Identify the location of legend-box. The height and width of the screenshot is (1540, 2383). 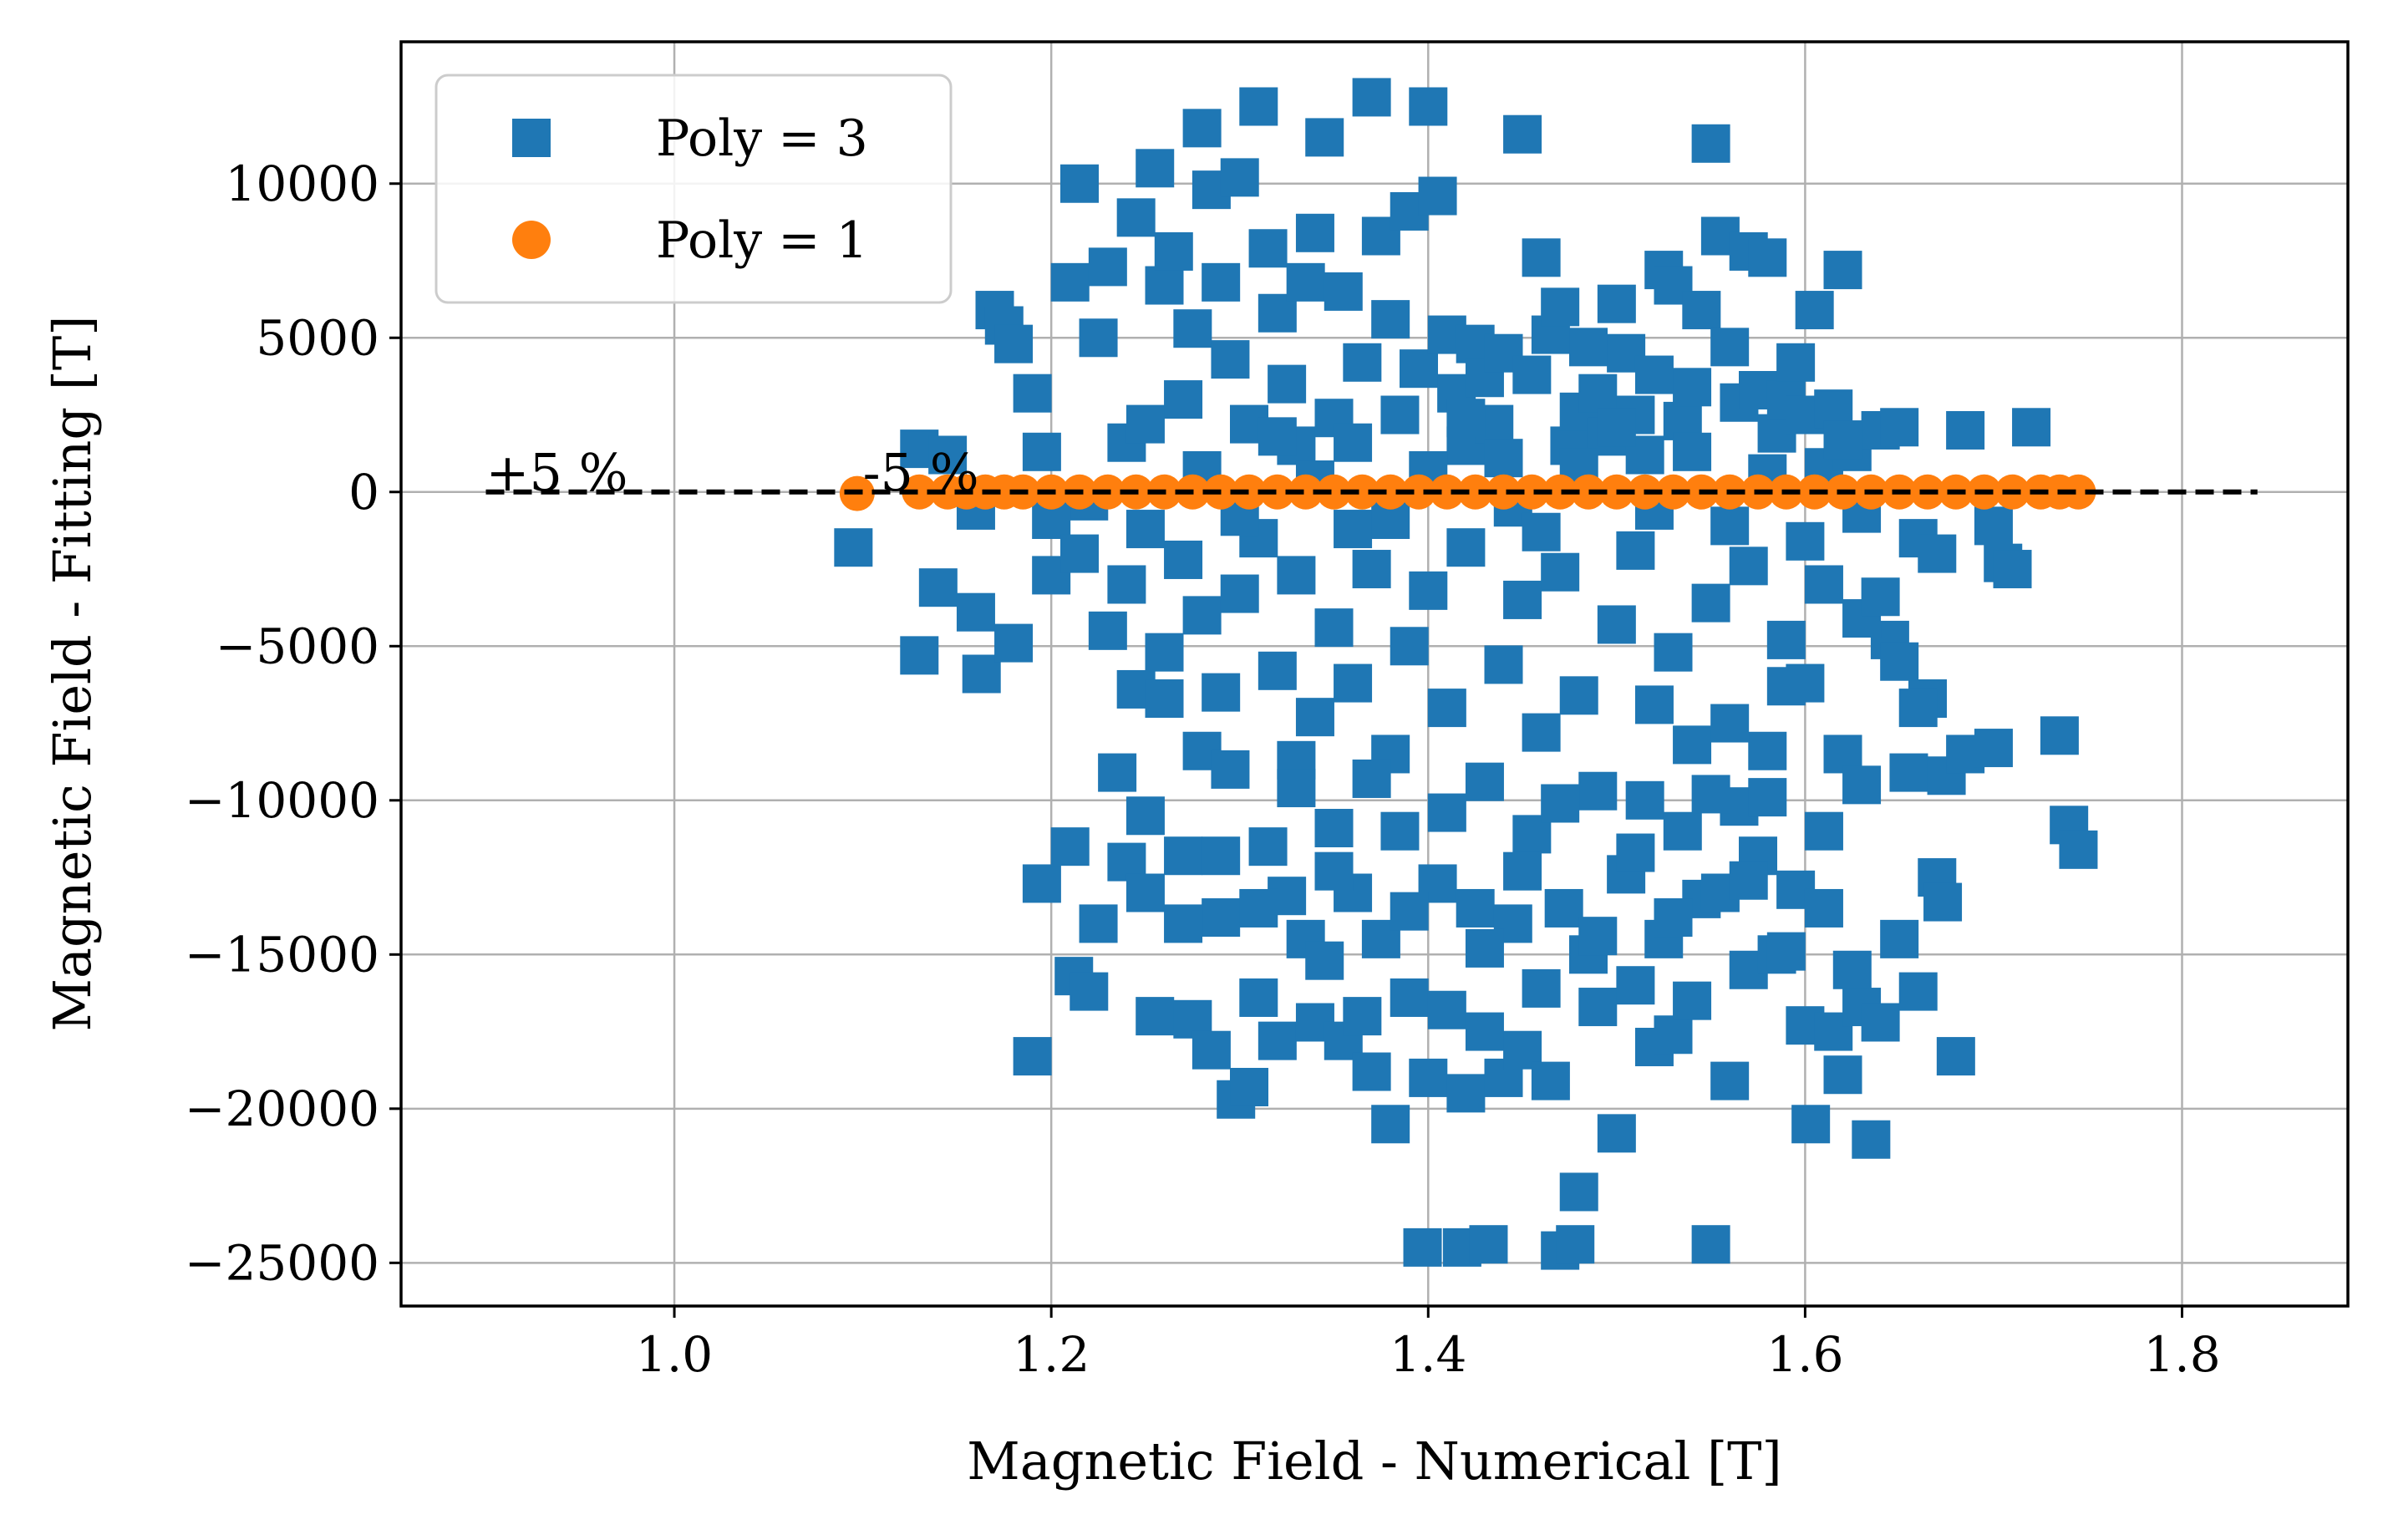
(693, 189).